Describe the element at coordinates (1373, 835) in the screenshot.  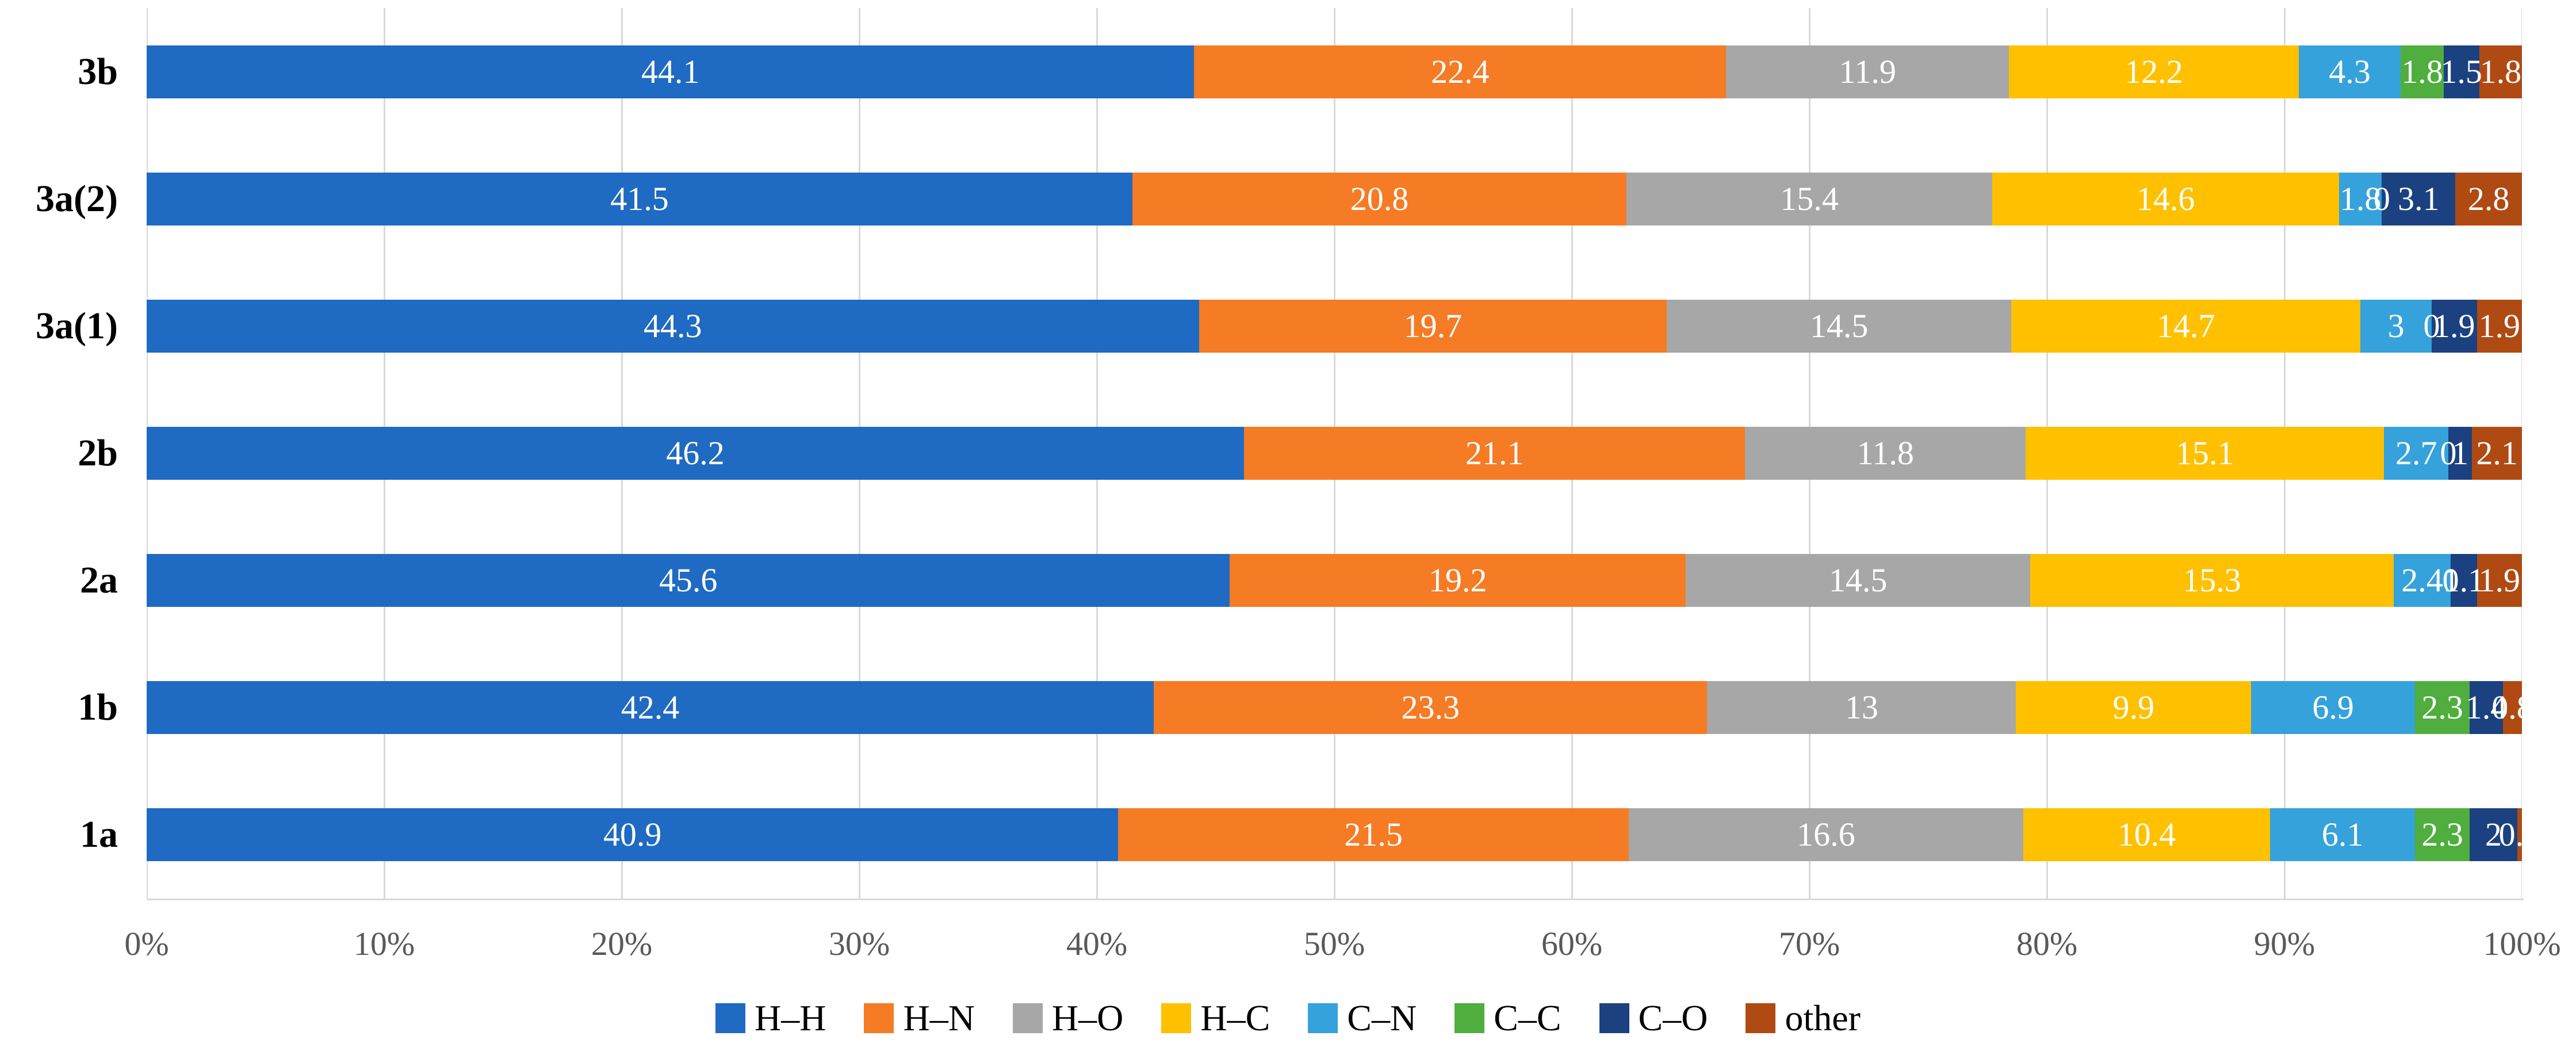
I see `bar-segment-H–N-1a` at that location.